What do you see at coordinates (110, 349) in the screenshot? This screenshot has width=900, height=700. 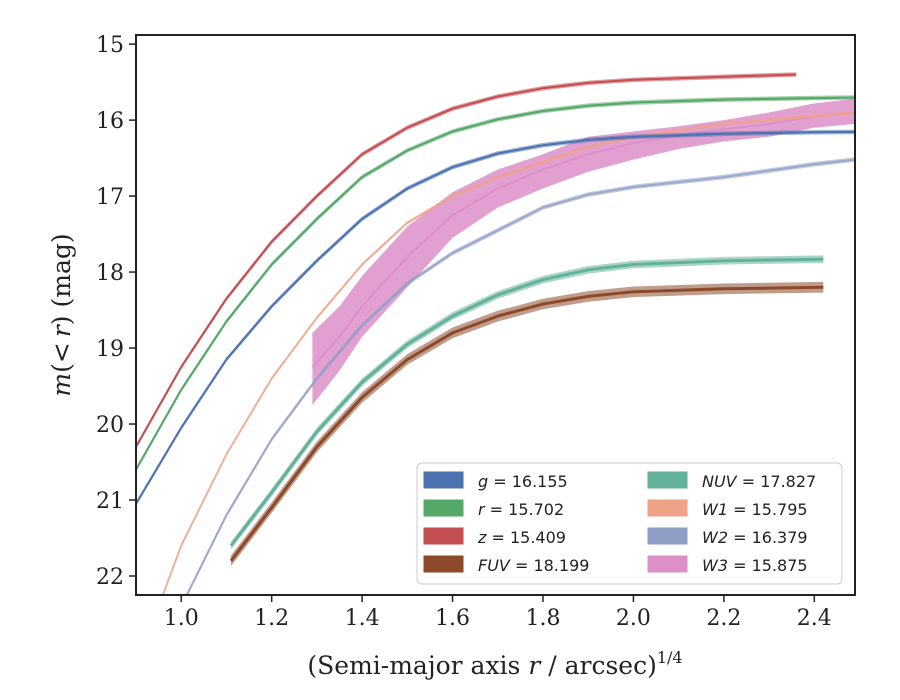 I see `y-tick-label: 19` at bounding box center [110, 349].